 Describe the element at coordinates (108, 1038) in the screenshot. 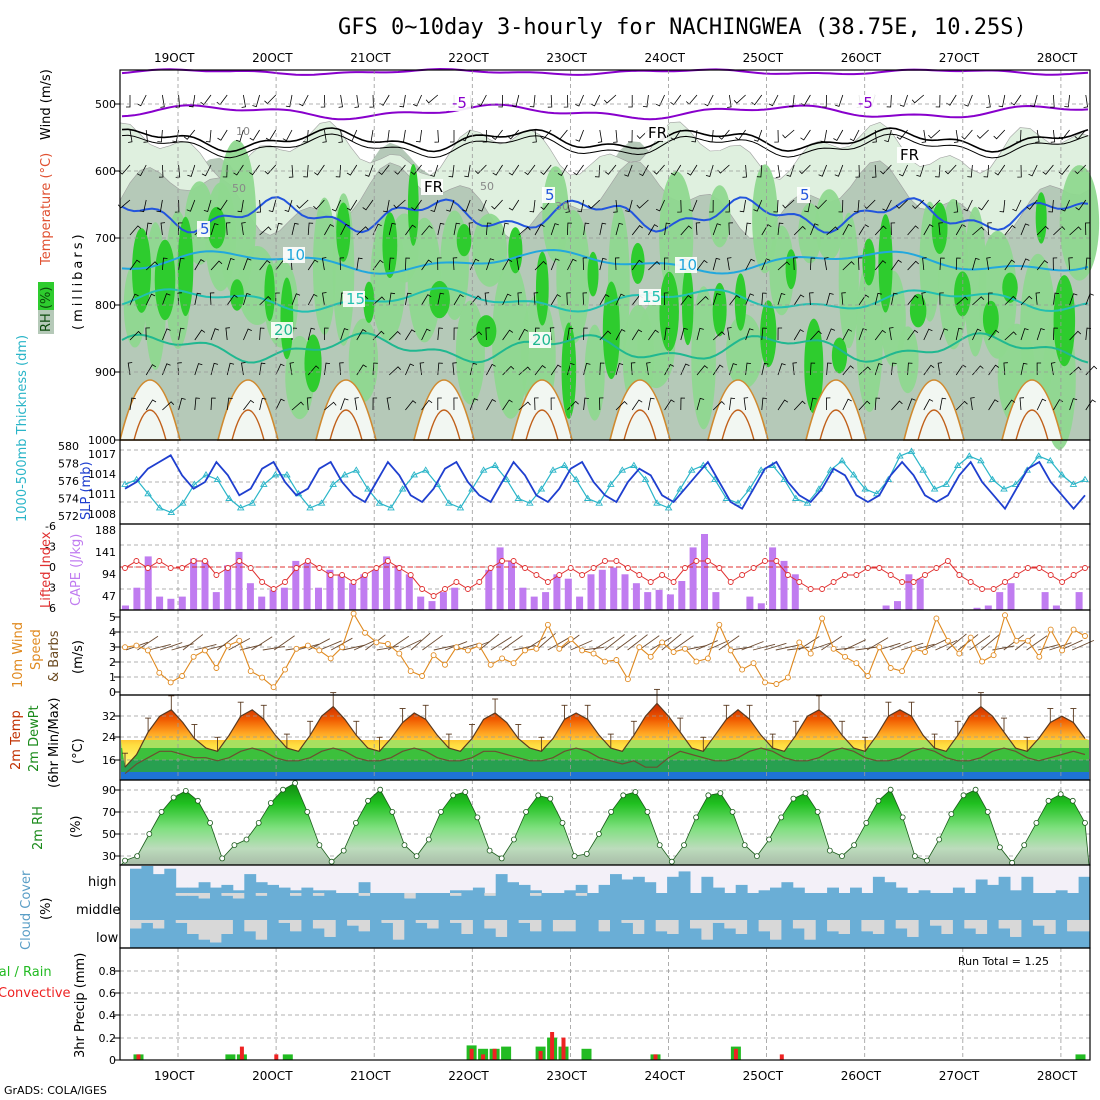

I see `y-tick: 0.2` at that location.